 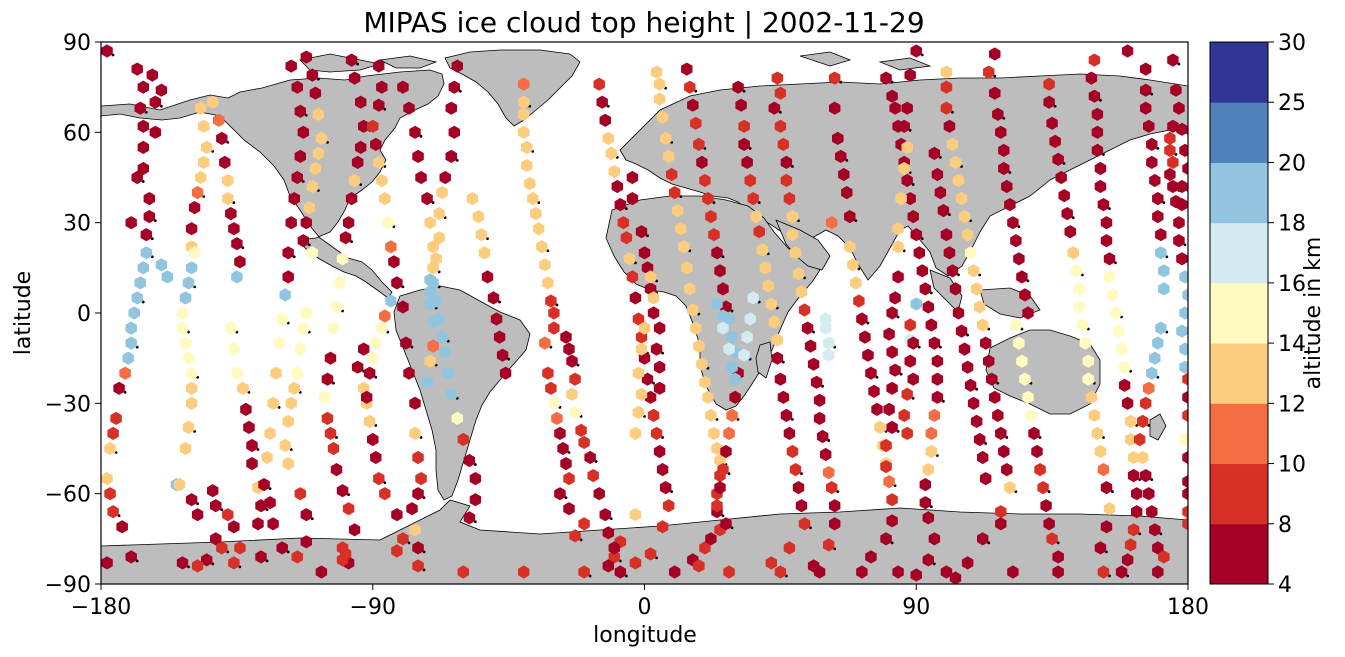 I want to click on colorbar-tick-label: 18, so click(x=1292, y=224).